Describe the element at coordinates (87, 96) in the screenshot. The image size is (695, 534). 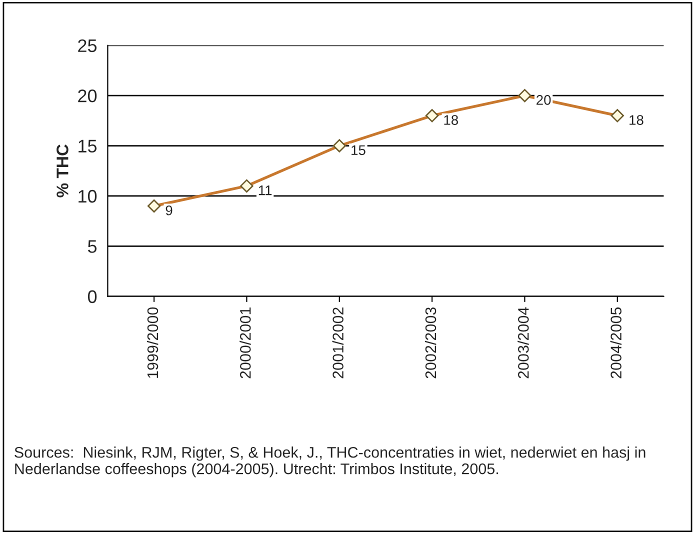
I see `y-tick-label: 20` at that location.